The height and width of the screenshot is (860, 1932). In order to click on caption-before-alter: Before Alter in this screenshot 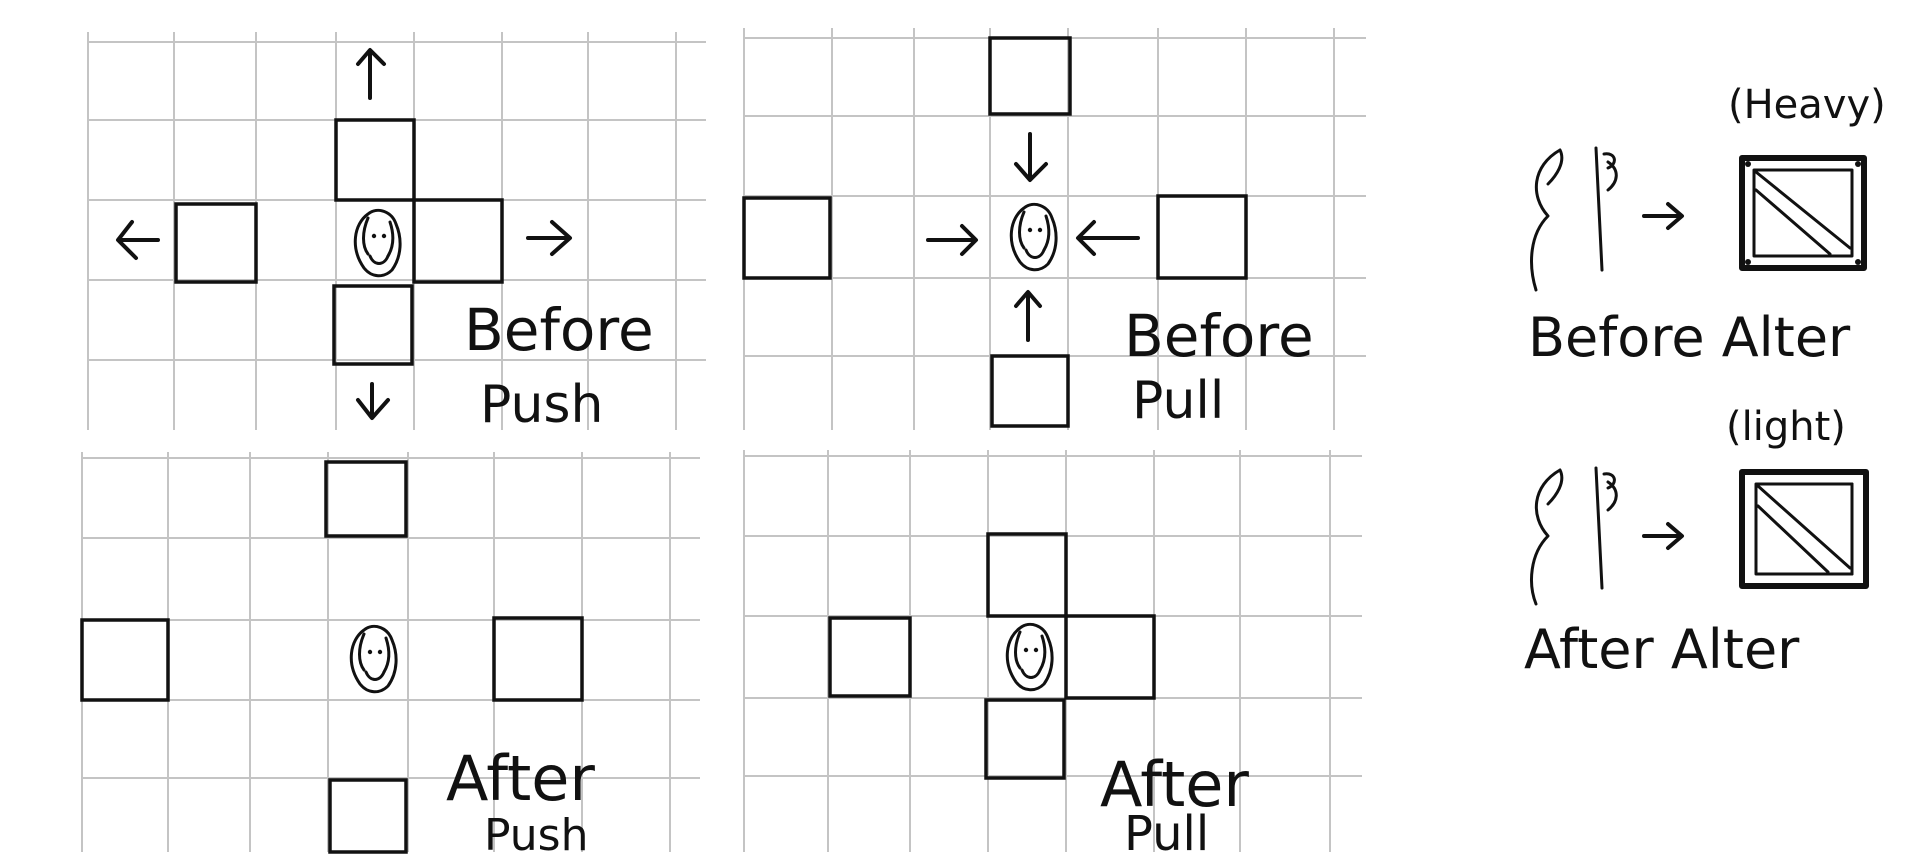, I will do `click(1689, 337)`.